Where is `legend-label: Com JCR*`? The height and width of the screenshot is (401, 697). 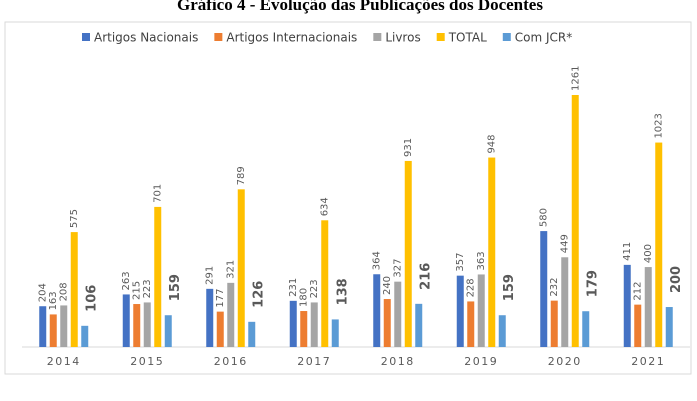
legend-label: Com JCR* is located at coordinates (543, 38).